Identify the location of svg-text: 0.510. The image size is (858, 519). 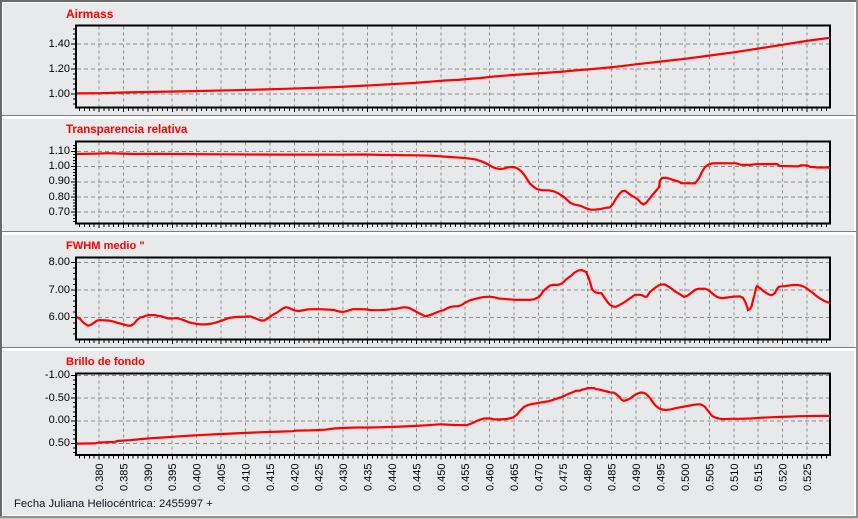
(735, 477).